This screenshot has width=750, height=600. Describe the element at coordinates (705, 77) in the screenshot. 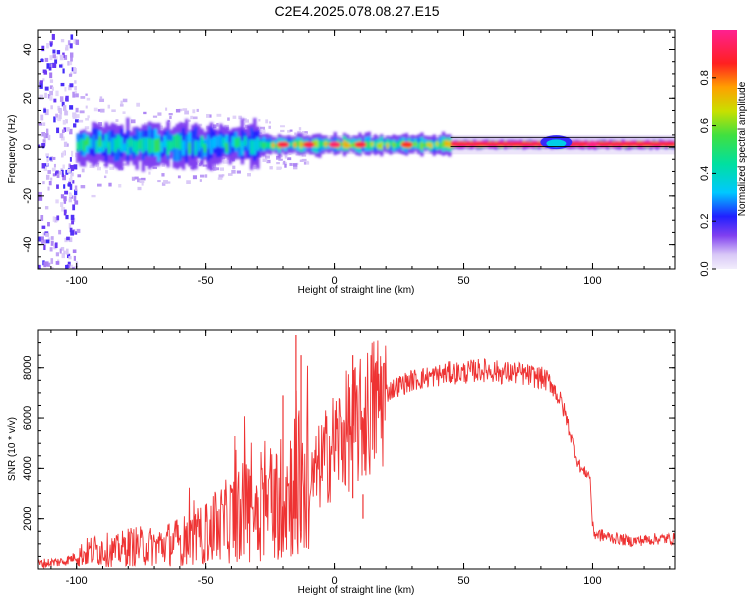

I see `colorbar-tick-label: 0.8` at that location.